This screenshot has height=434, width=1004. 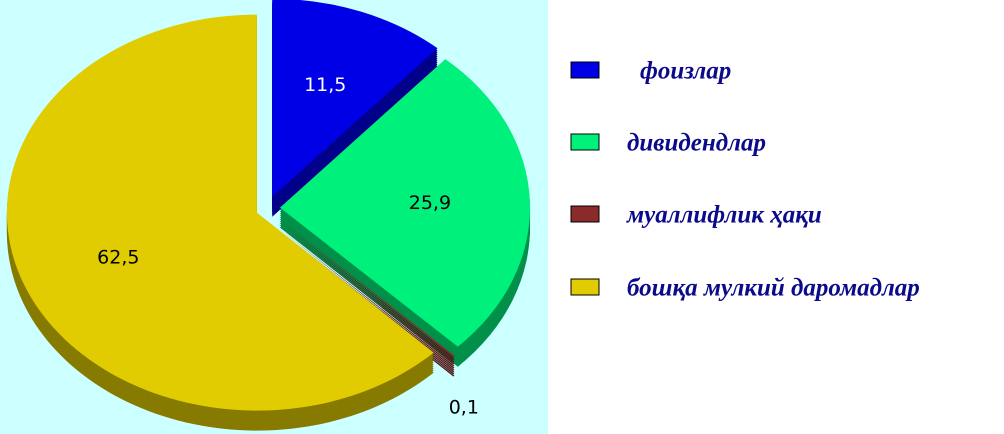 I want to click on data-label: 25,9, so click(x=430, y=203).